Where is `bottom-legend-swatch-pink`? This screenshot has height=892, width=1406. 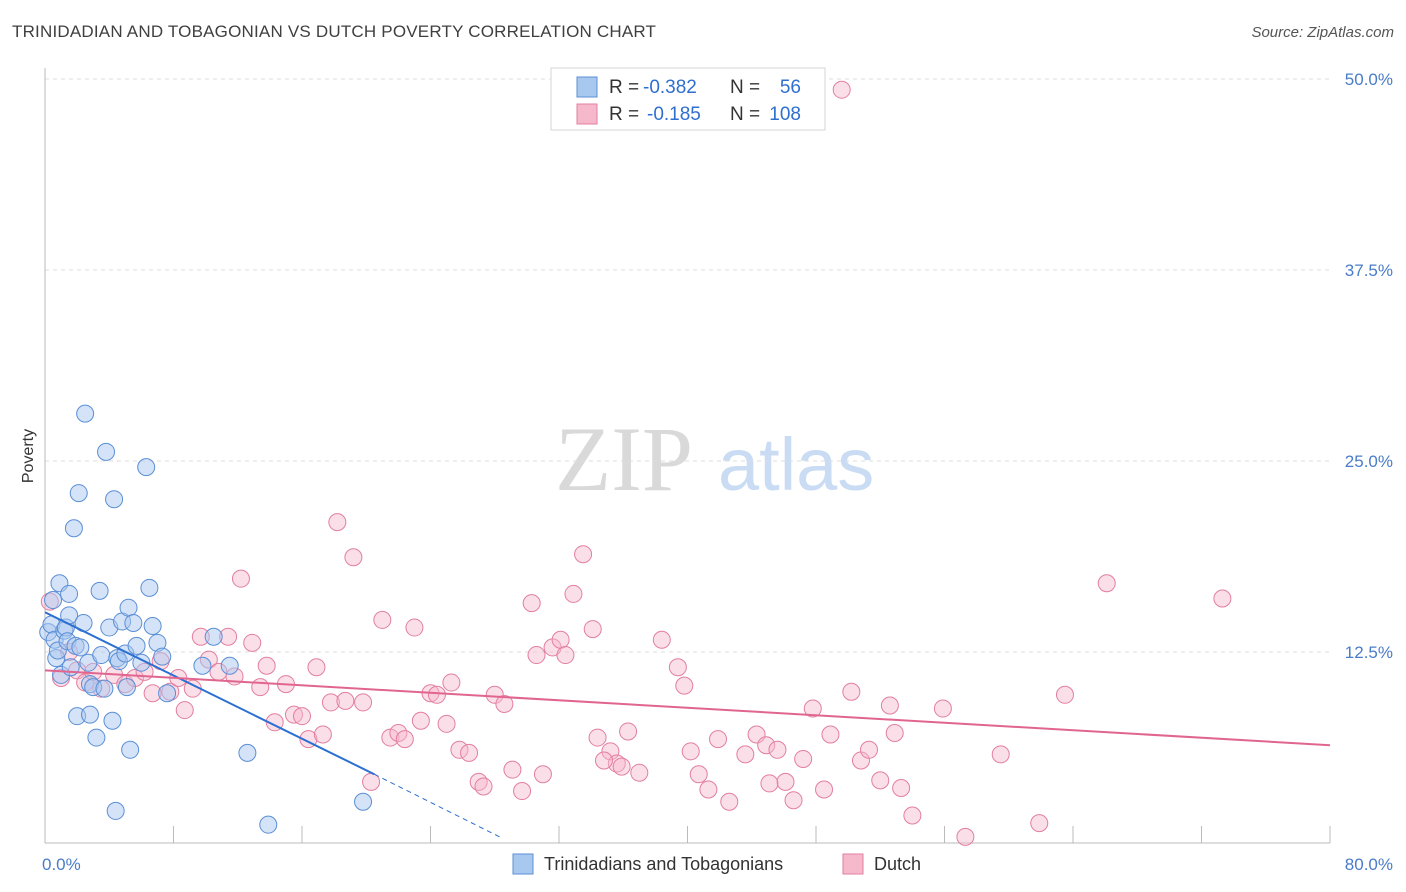 bottom-legend-swatch-pink is located at coordinates (853, 864).